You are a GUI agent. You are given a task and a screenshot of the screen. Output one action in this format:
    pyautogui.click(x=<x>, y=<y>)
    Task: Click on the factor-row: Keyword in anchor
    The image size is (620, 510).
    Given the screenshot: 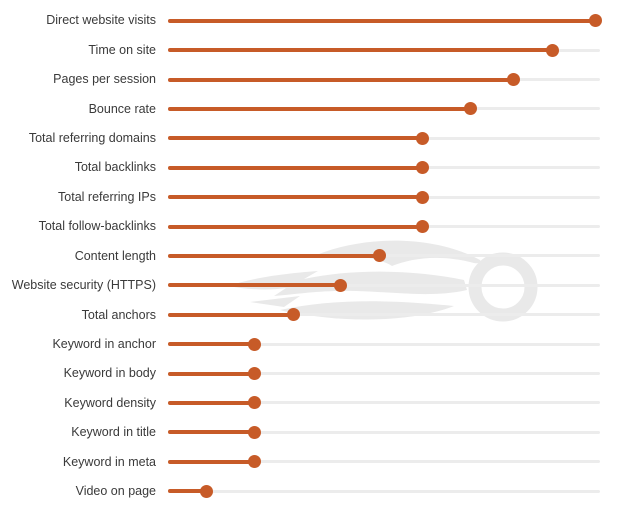 What is the action you would take?
    pyautogui.click(x=300, y=343)
    